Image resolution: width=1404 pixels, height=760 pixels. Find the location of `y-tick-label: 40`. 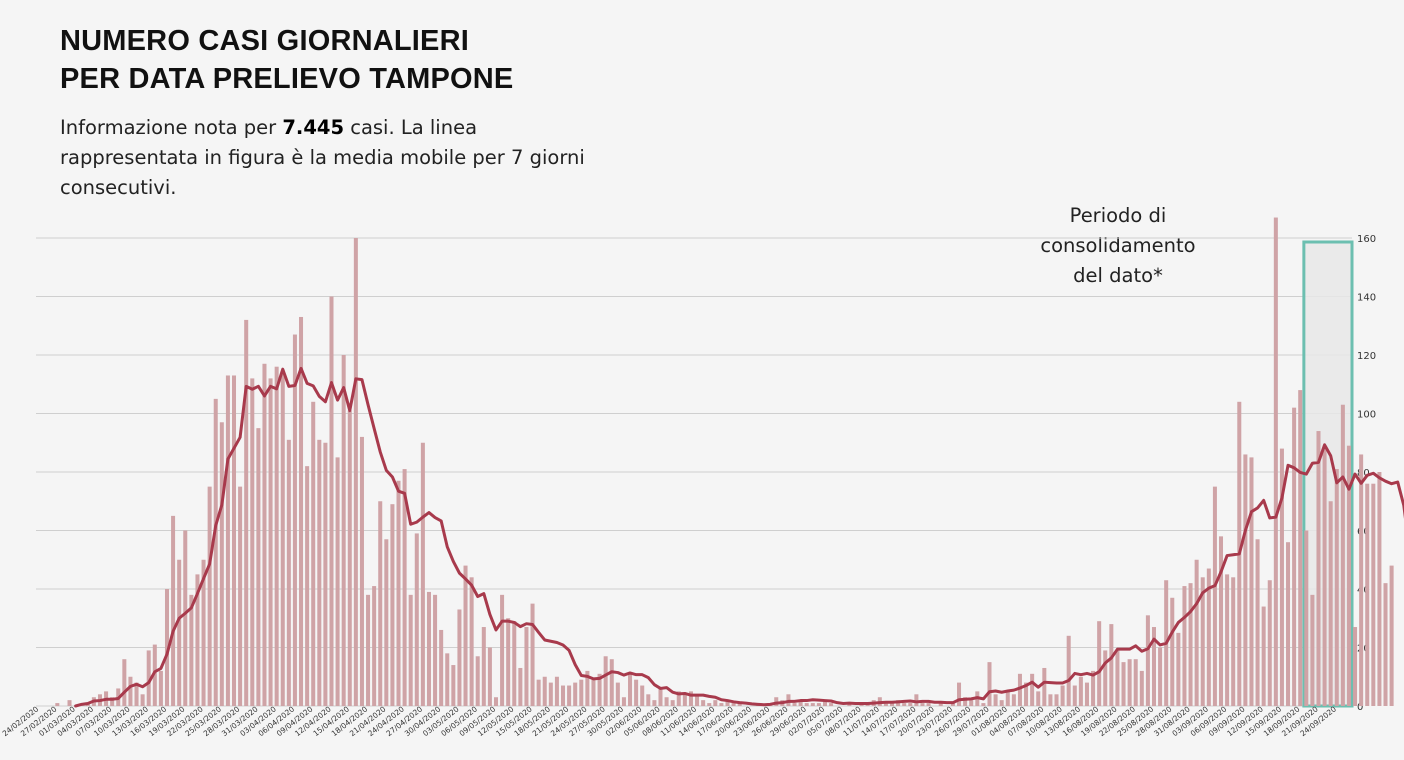

y-tick-label: 40 is located at coordinates (1363, 590).